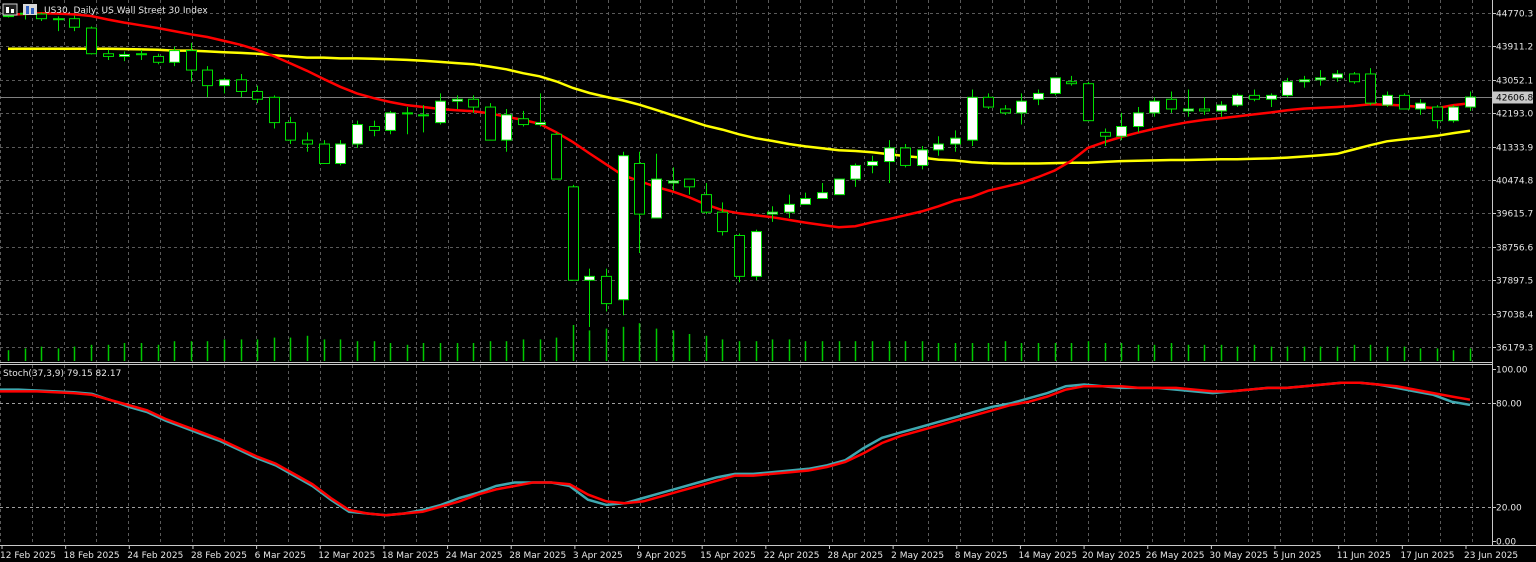 The image size is (1536, 562). Describe the element at coordinates (1512, 371) in the screenshot. I see `stoch-tick-label: 100.00` at that location.